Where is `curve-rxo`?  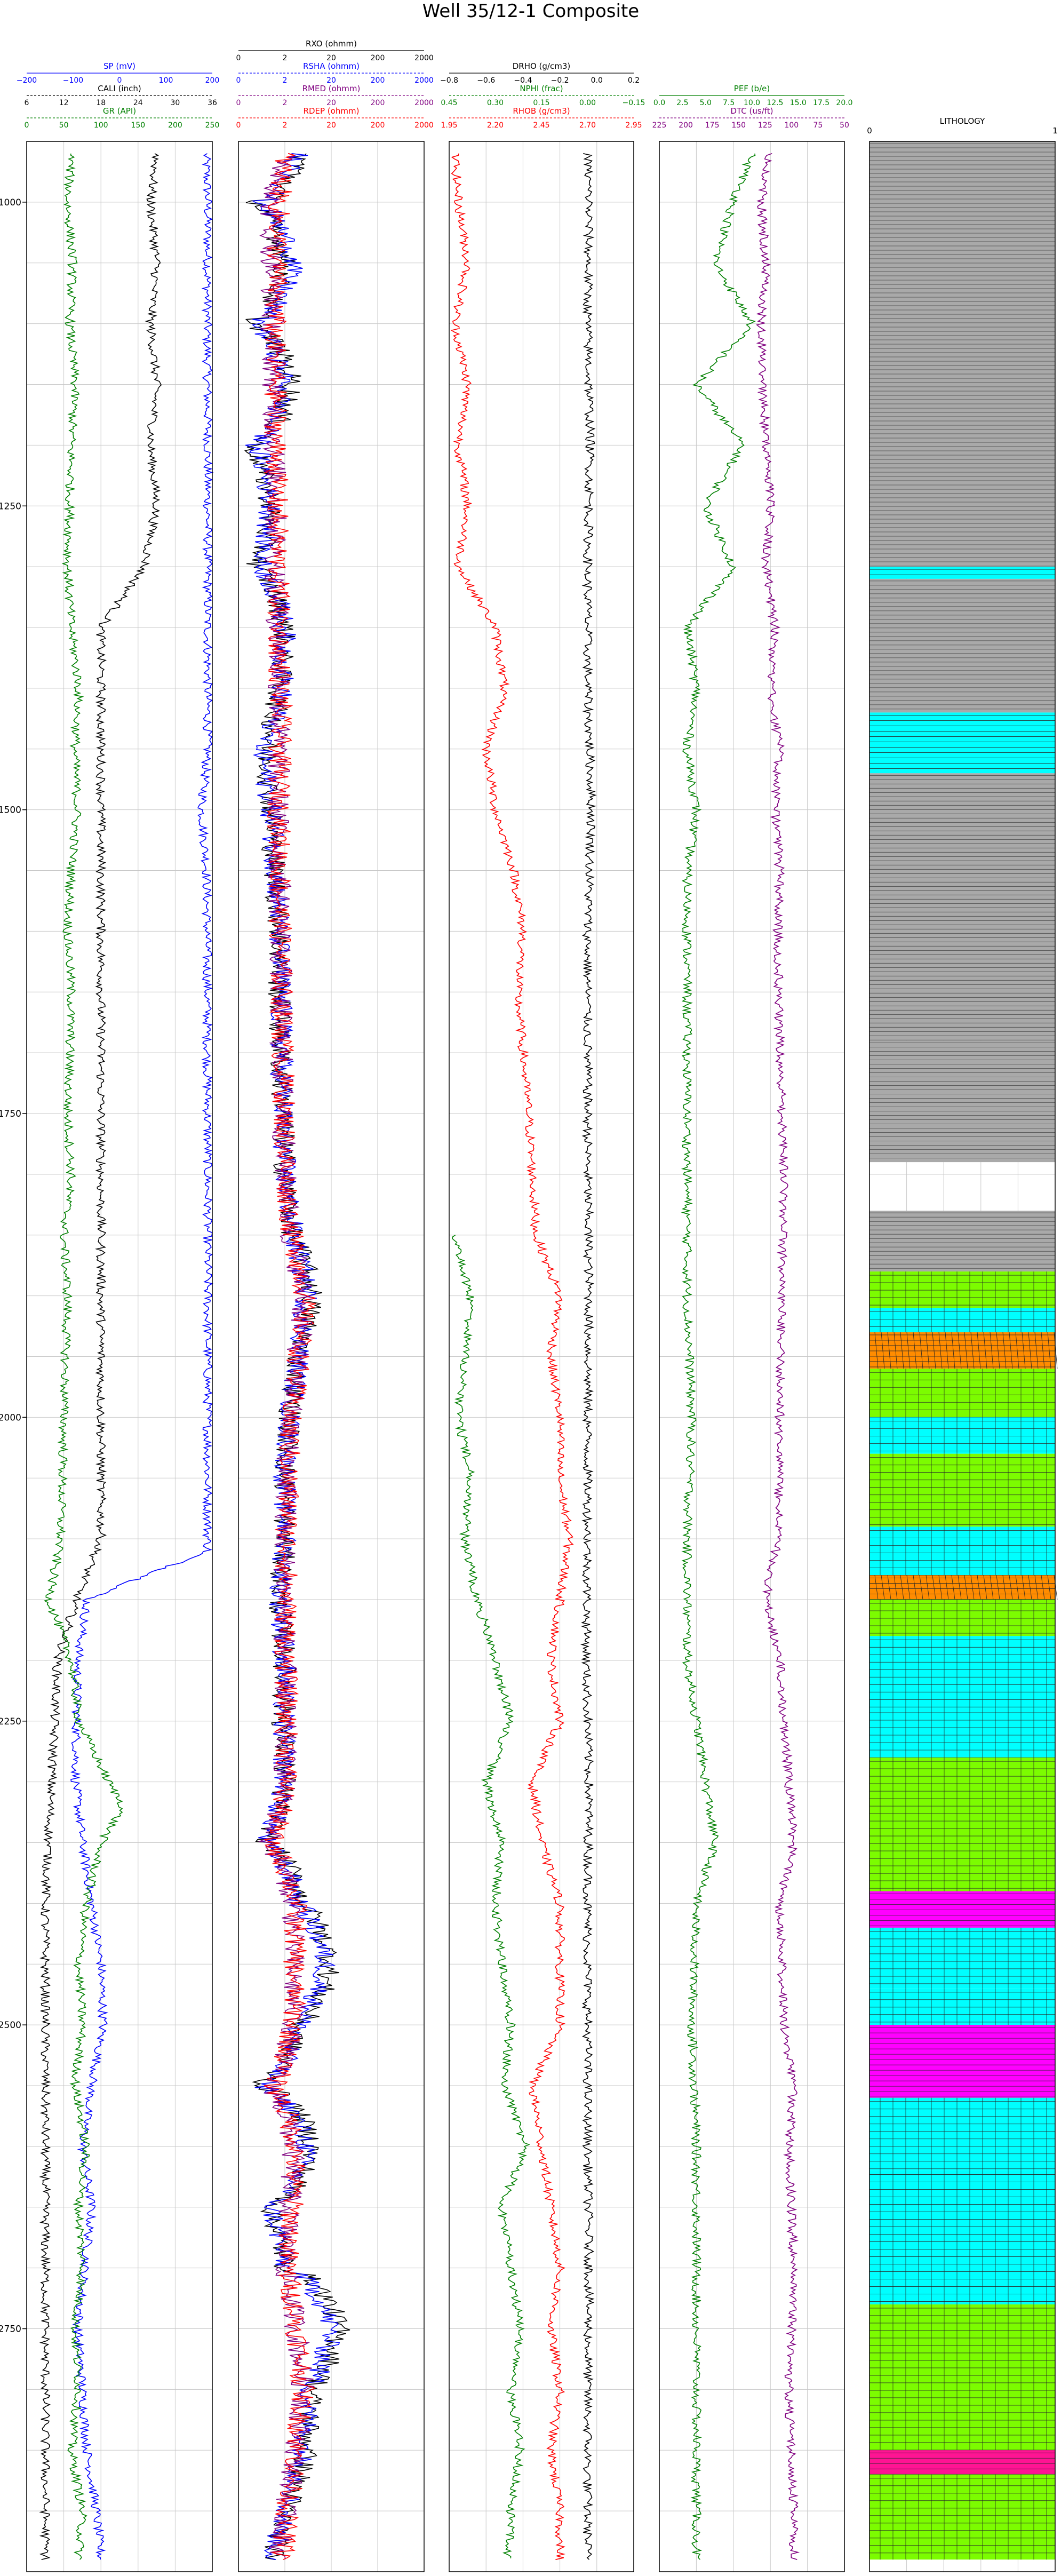
curve-rxo is located at coordinates (297, 1356).